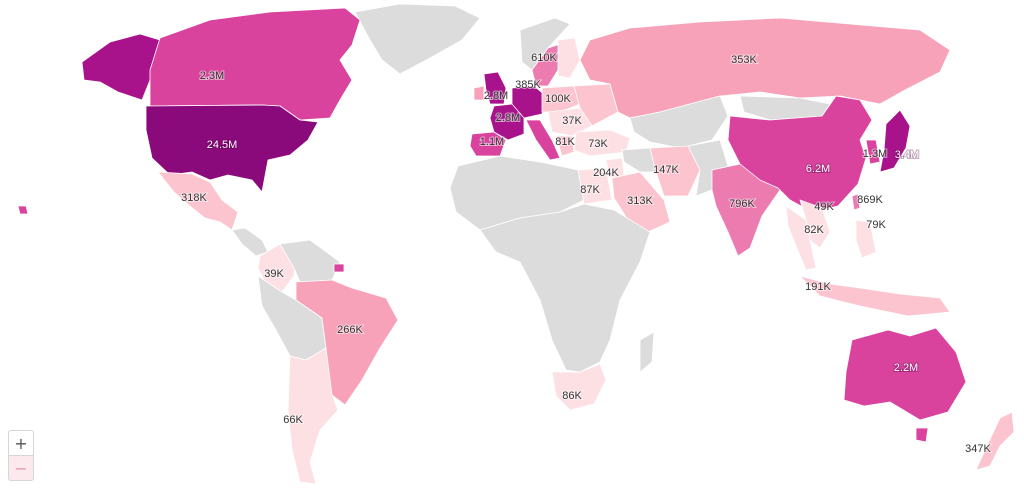  What do you see at coordinates (579, 387) in the screenshot?
I see `country-south-africa` at bounding box center [579, 387].